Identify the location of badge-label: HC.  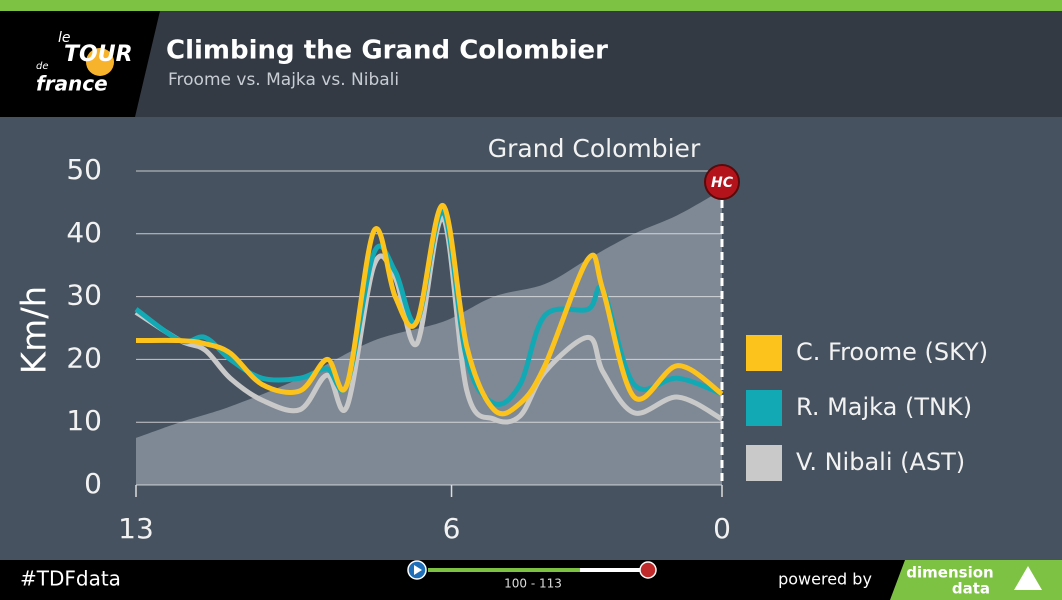
(722, 183).